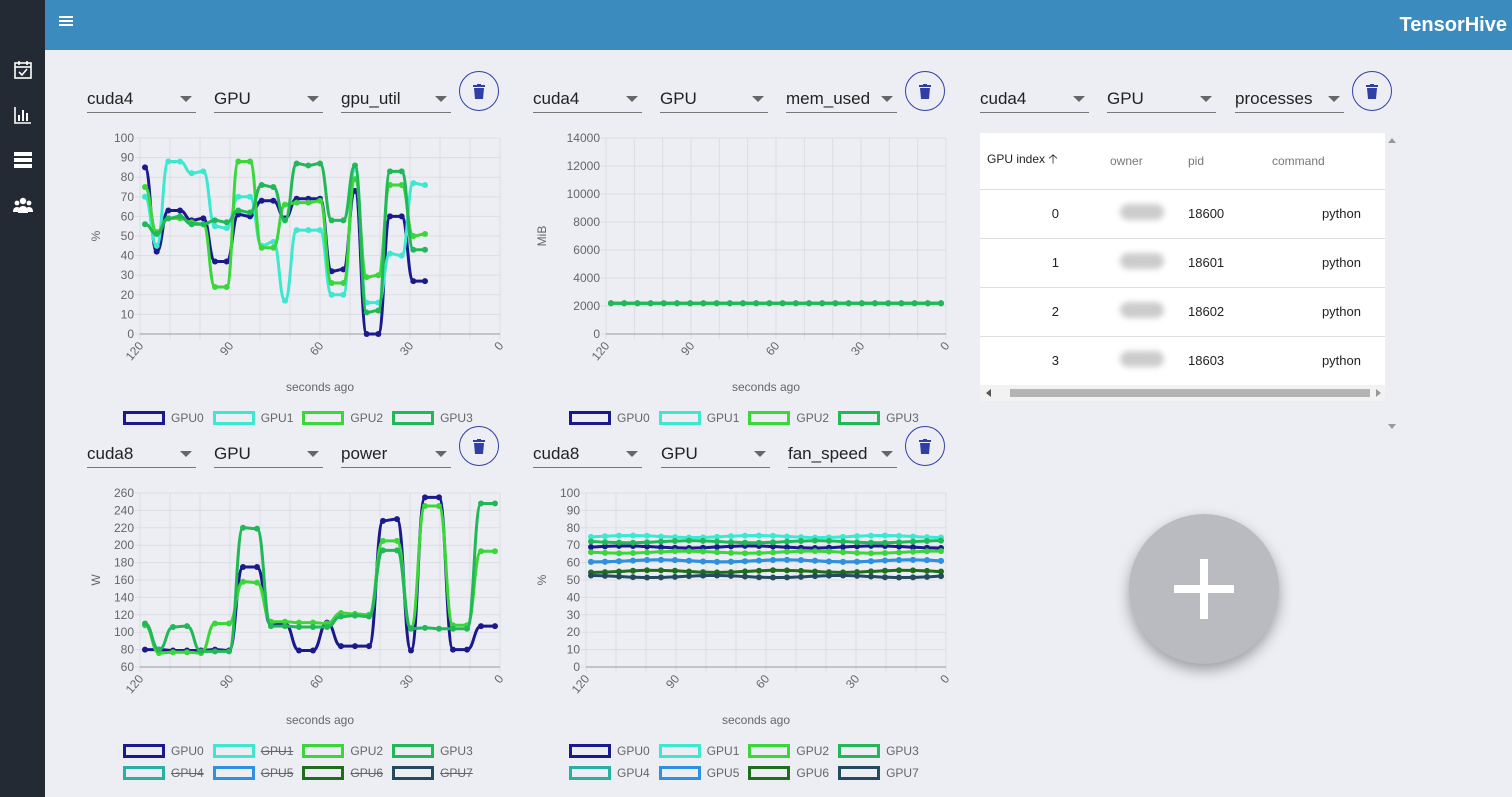  What do you see at coordinates (22, 114) in the screenshot?
I see `bar-chart-icon` at bounding box center [22, 114].